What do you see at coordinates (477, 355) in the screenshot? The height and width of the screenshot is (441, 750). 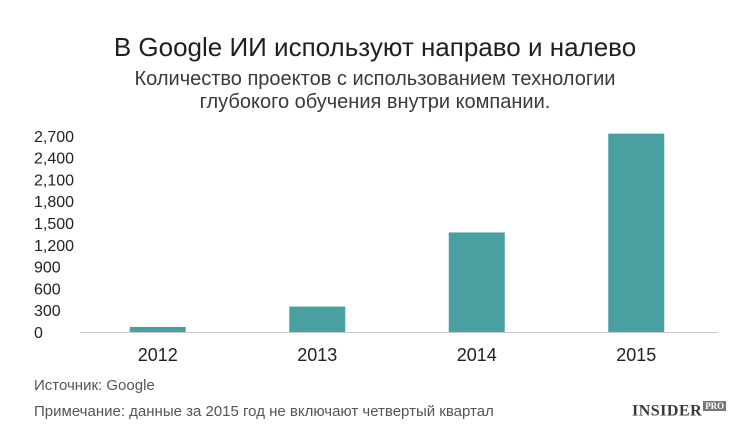 I see `x-tick-label: 2014` at bounding box center [477, 355].